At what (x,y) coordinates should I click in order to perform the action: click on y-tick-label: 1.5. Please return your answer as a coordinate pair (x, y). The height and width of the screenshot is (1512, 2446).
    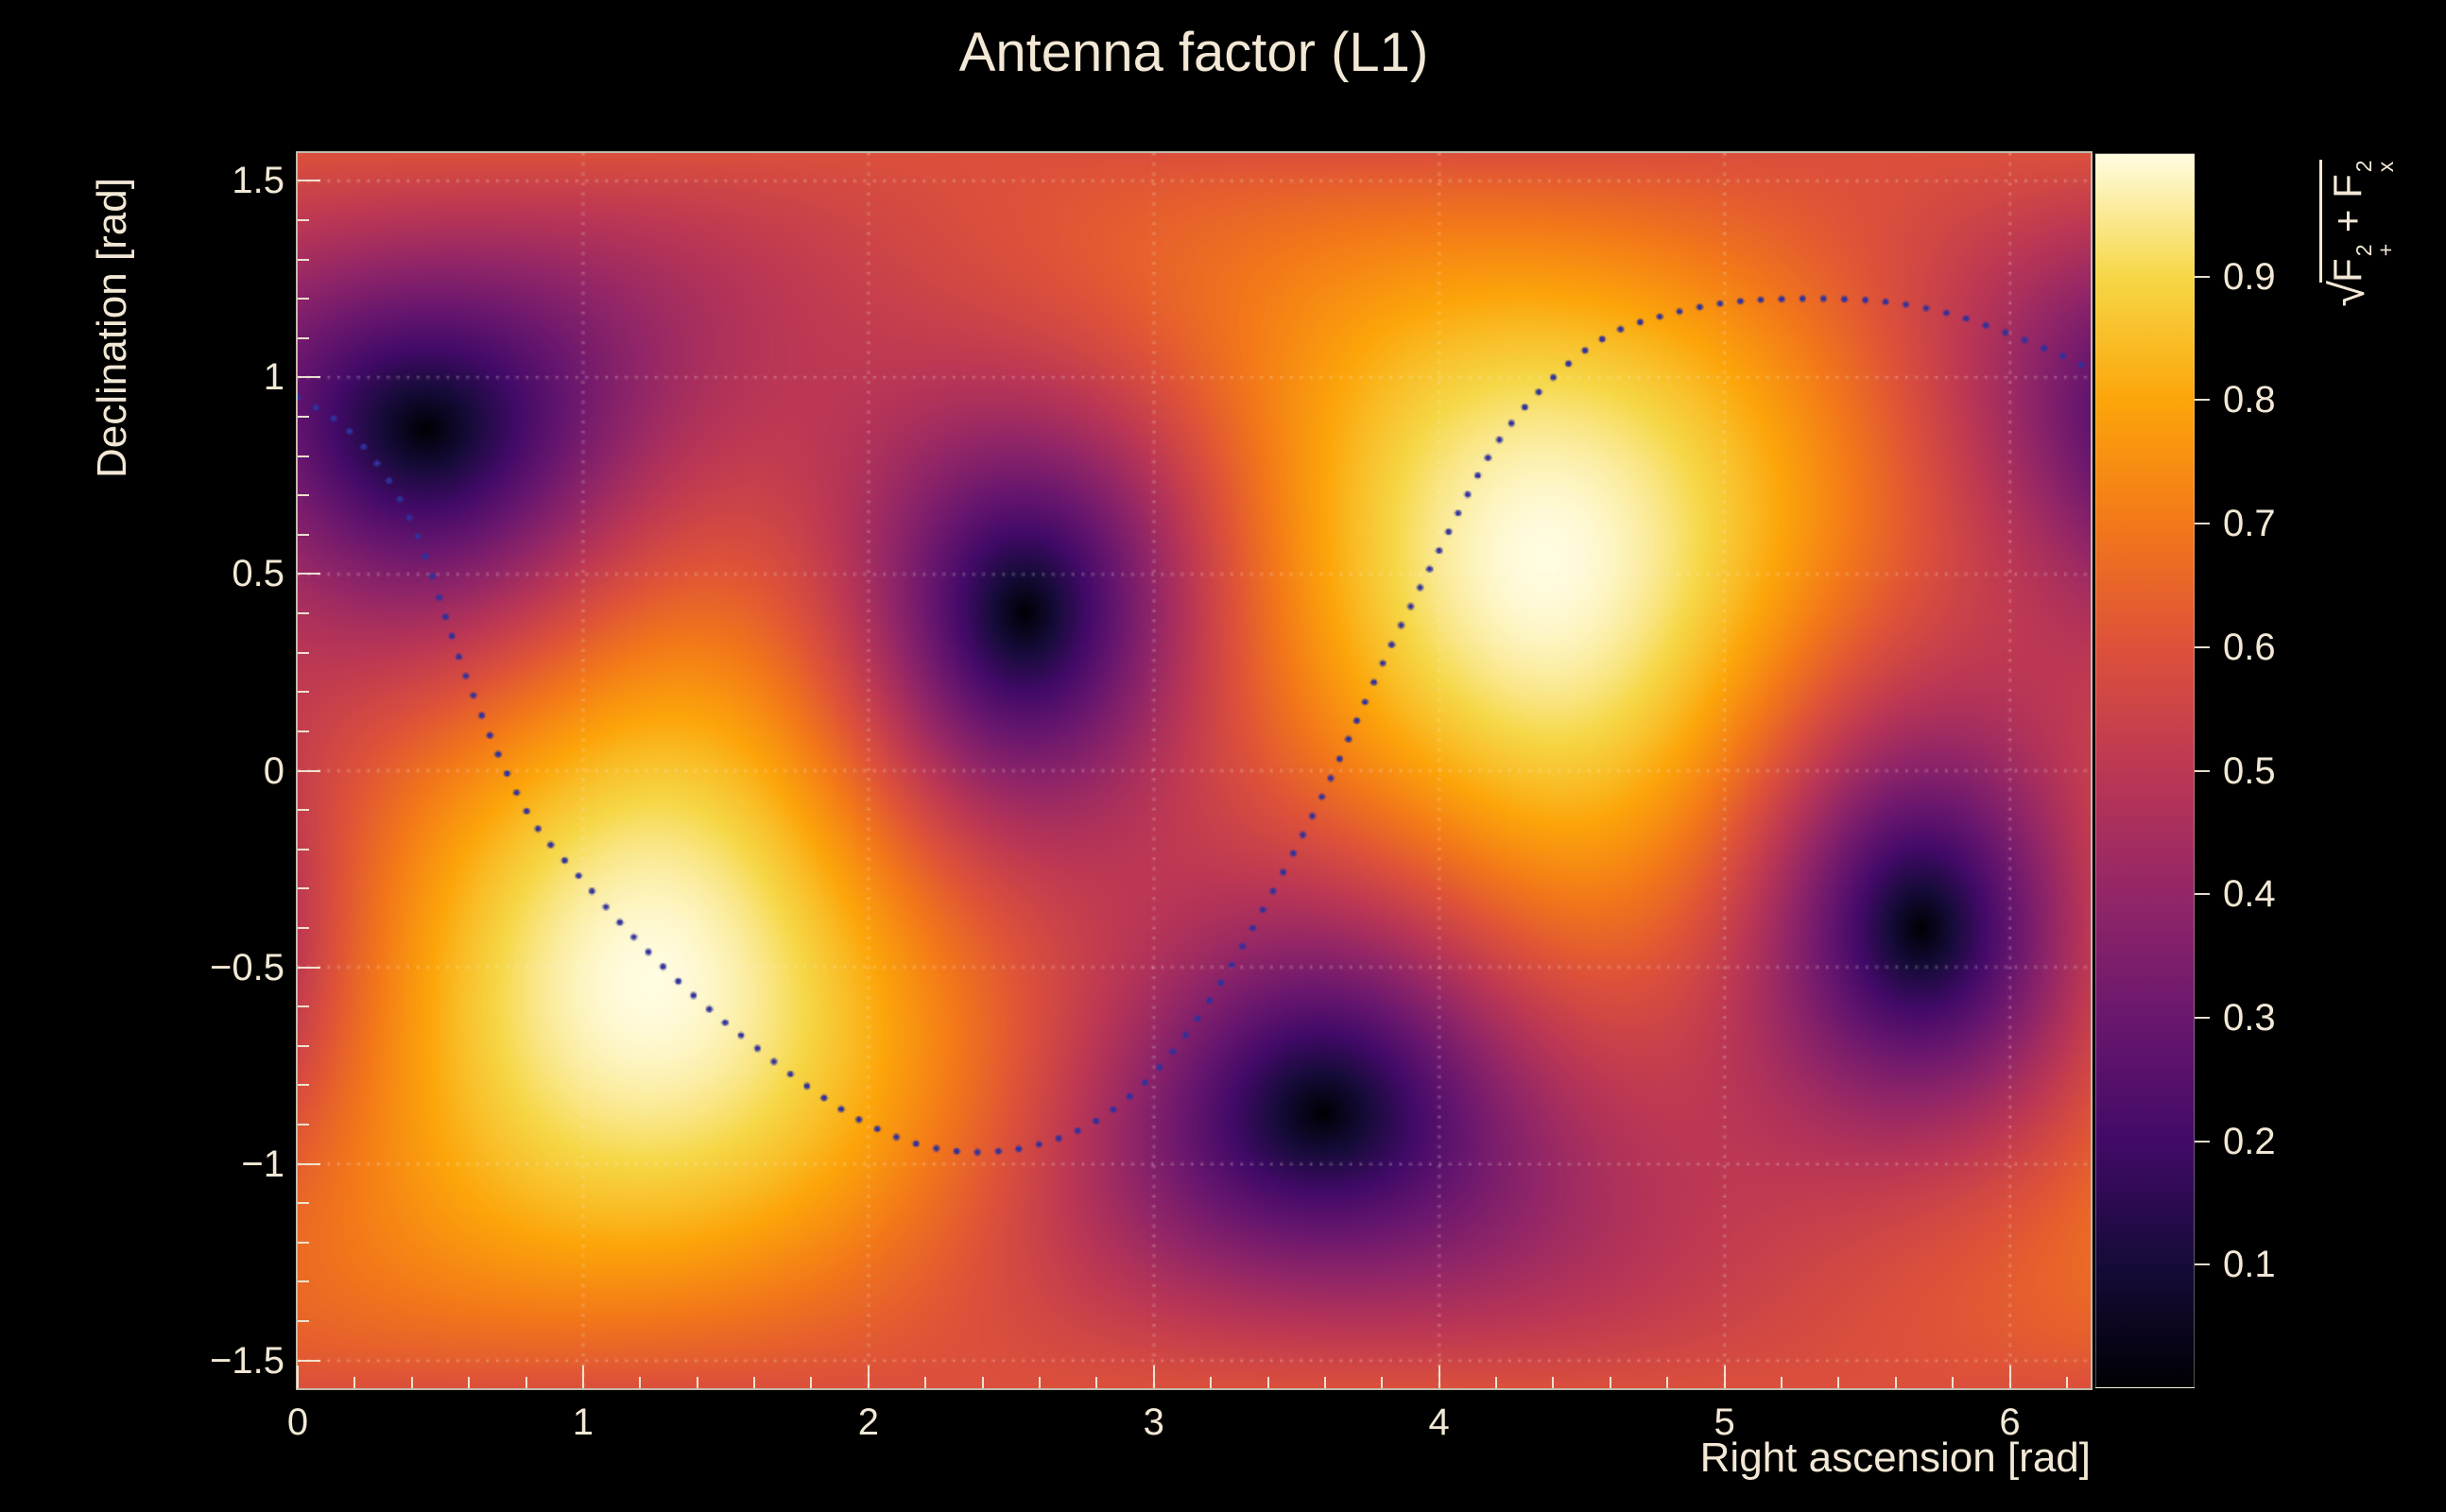
    Looking at the image, I should click on (258, 181).